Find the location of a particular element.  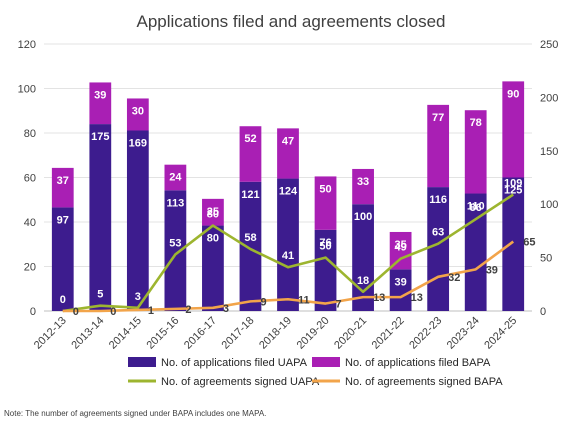

x-tick-label: 2013-14 is located at coordinates (87, 333).